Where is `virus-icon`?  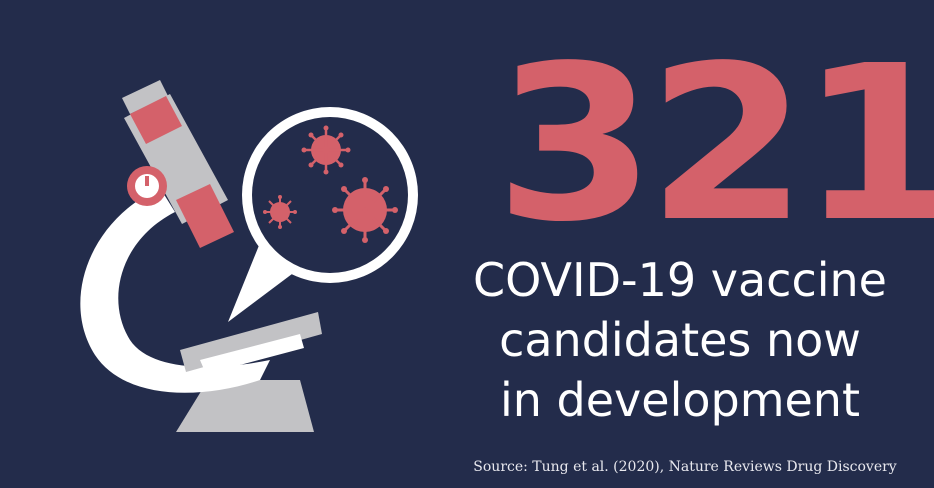
virus-icon is located at coordinates (330, 184).